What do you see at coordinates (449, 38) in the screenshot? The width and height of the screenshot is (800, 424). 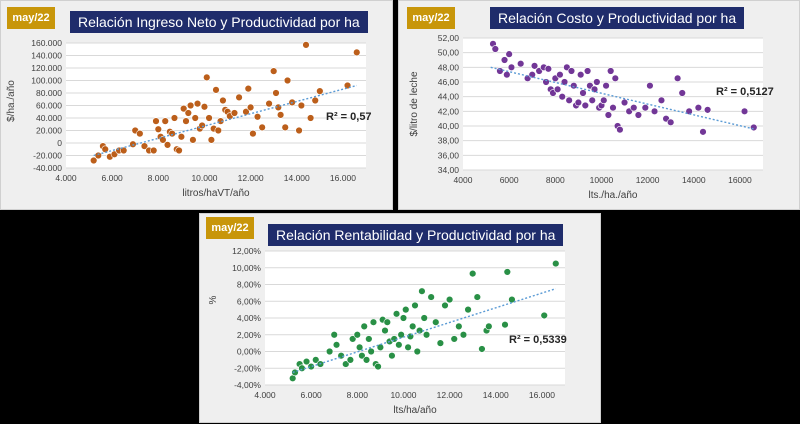 I see `y-tick-label: 52,00` at bounding box center [449, 38].